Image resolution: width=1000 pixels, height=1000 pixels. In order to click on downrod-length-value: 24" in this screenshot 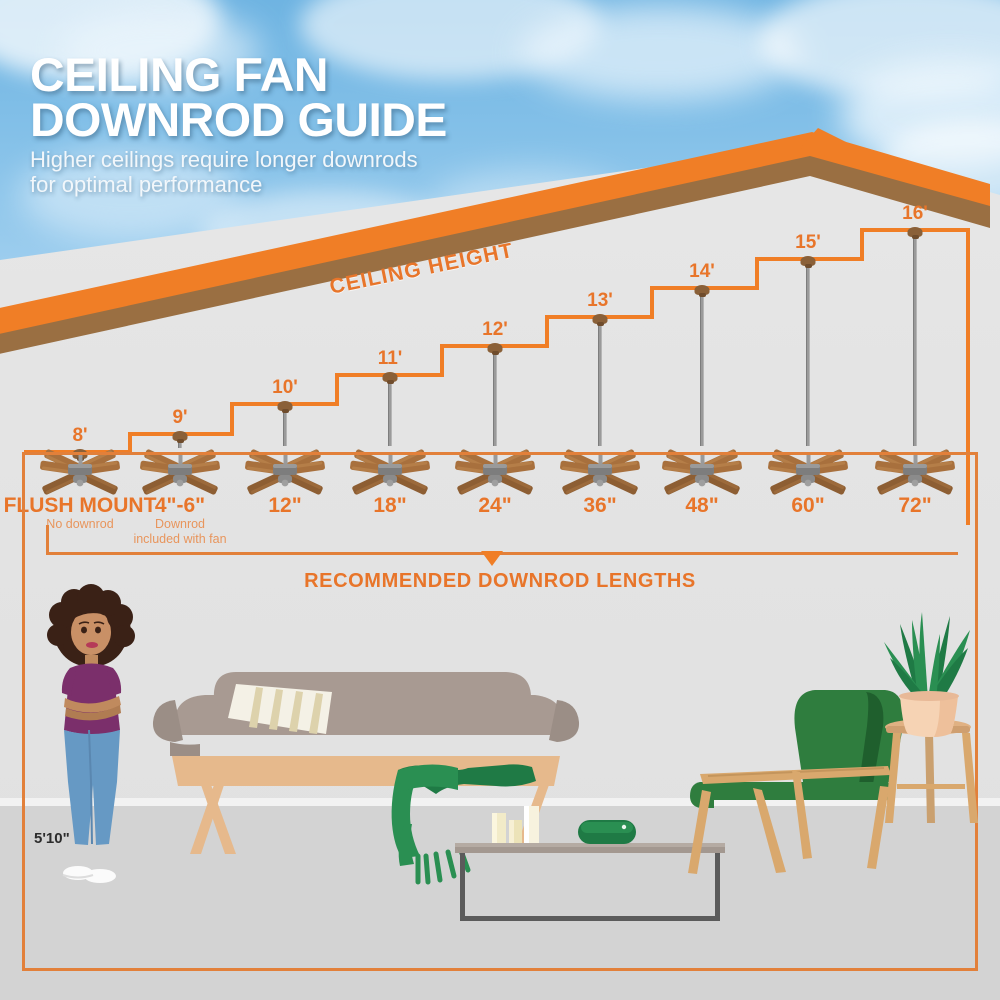, I will do `click(495, 505)`.